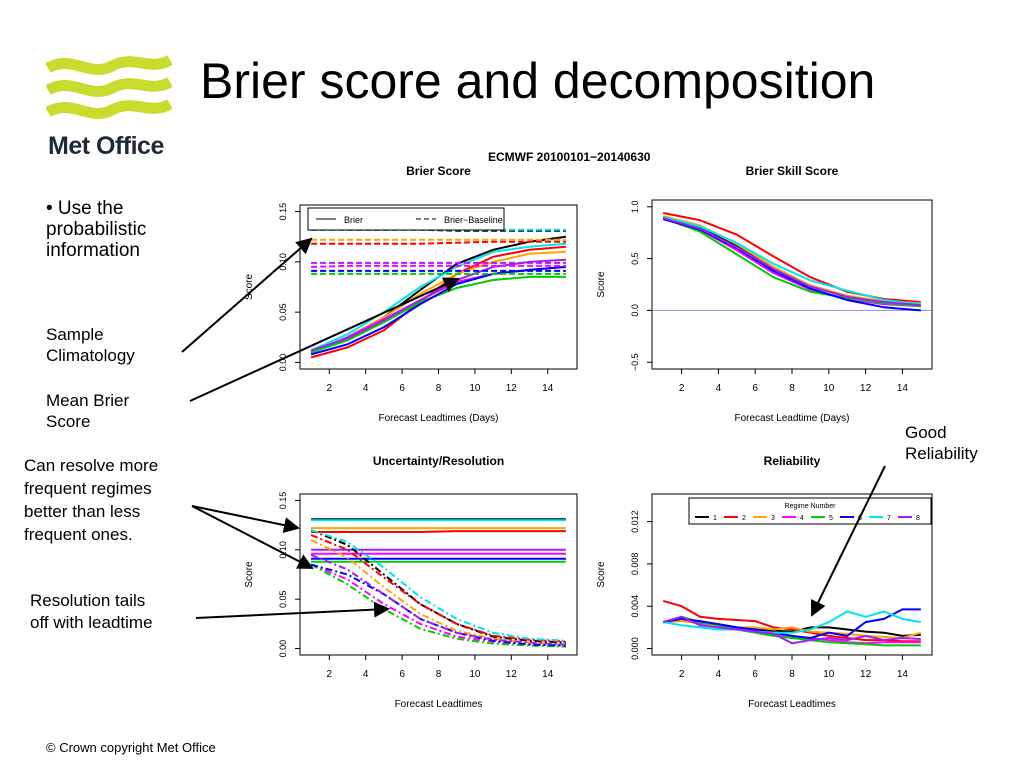  I want to click on bullet-line: information, so click(93, 250).